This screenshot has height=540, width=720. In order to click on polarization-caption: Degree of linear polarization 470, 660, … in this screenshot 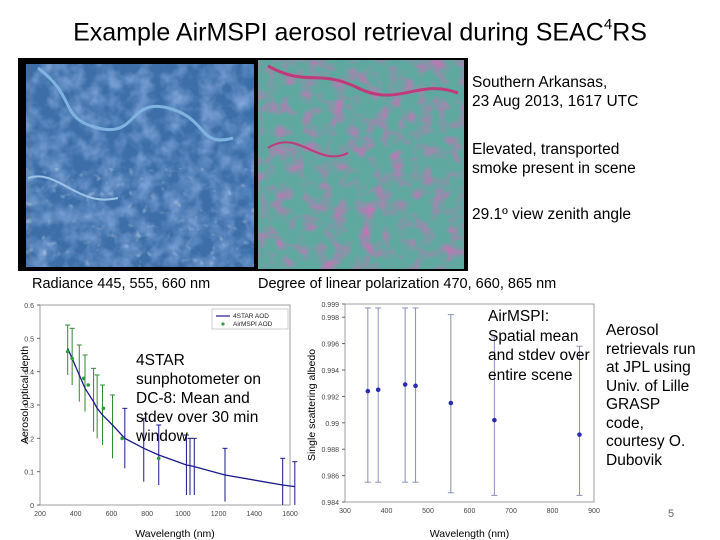, I will do `click(407, 284)`.